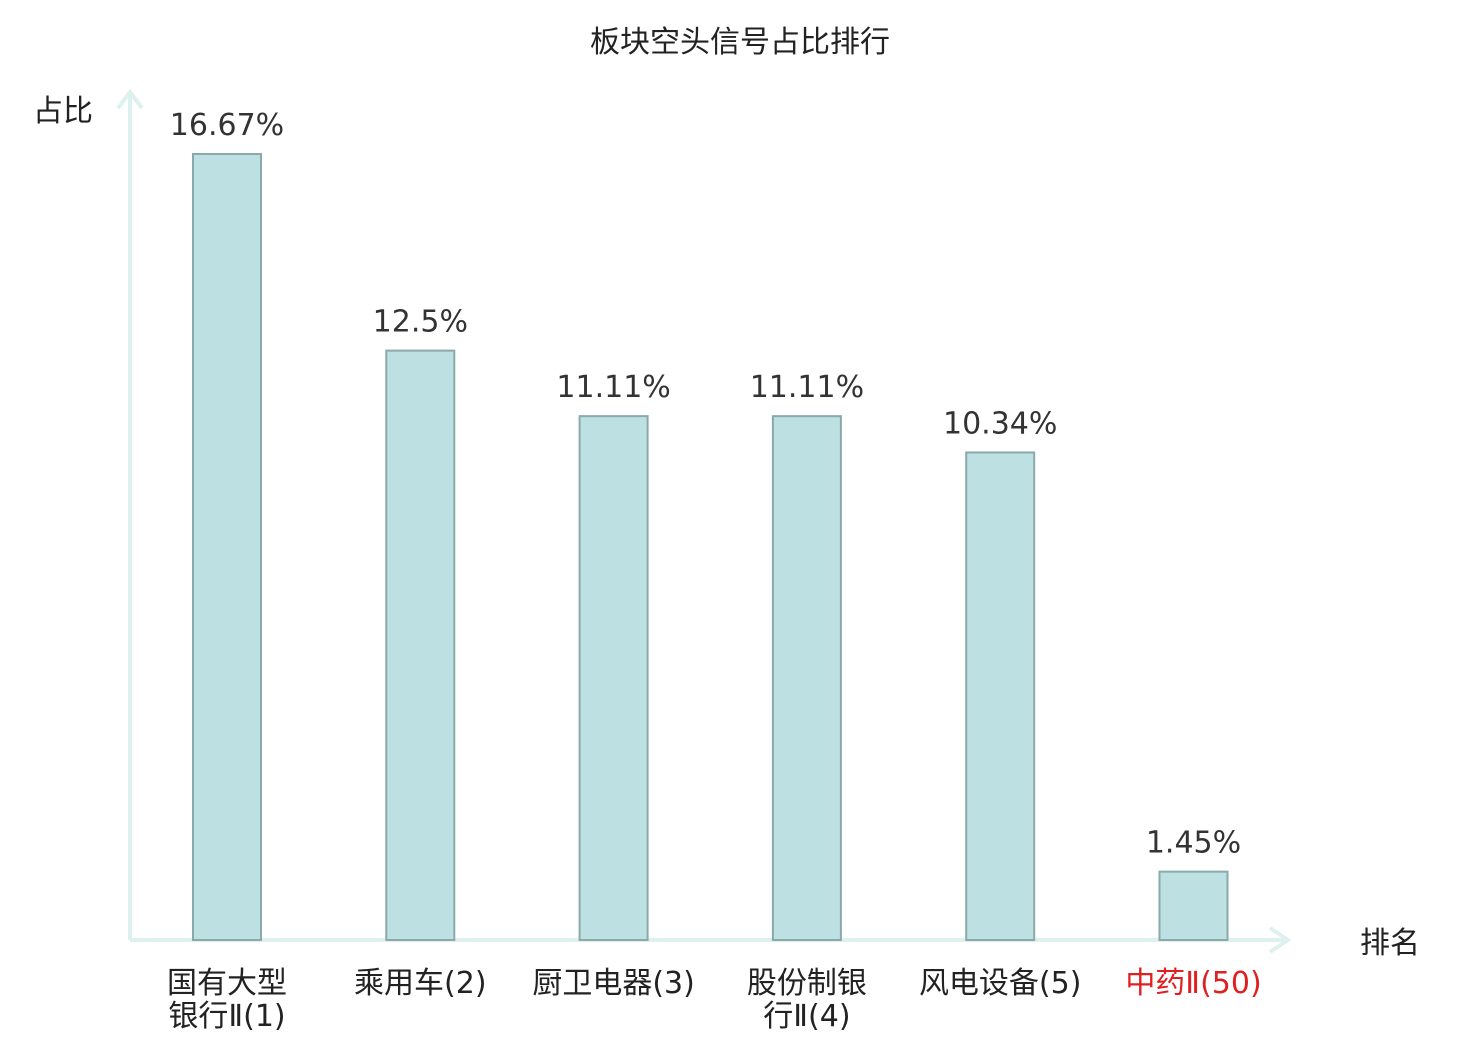  I want to click on x-axis-label: 排名, so click(1390, 943).